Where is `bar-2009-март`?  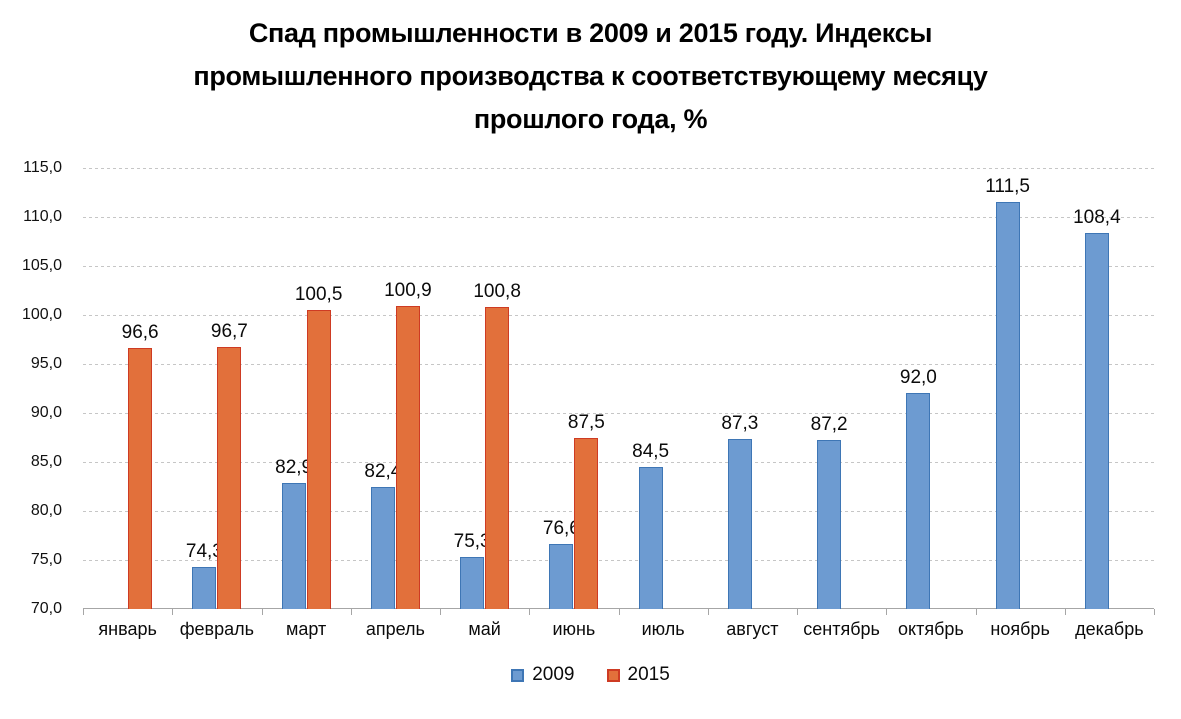 bar-2009-март is located at coordinates (293, 545).